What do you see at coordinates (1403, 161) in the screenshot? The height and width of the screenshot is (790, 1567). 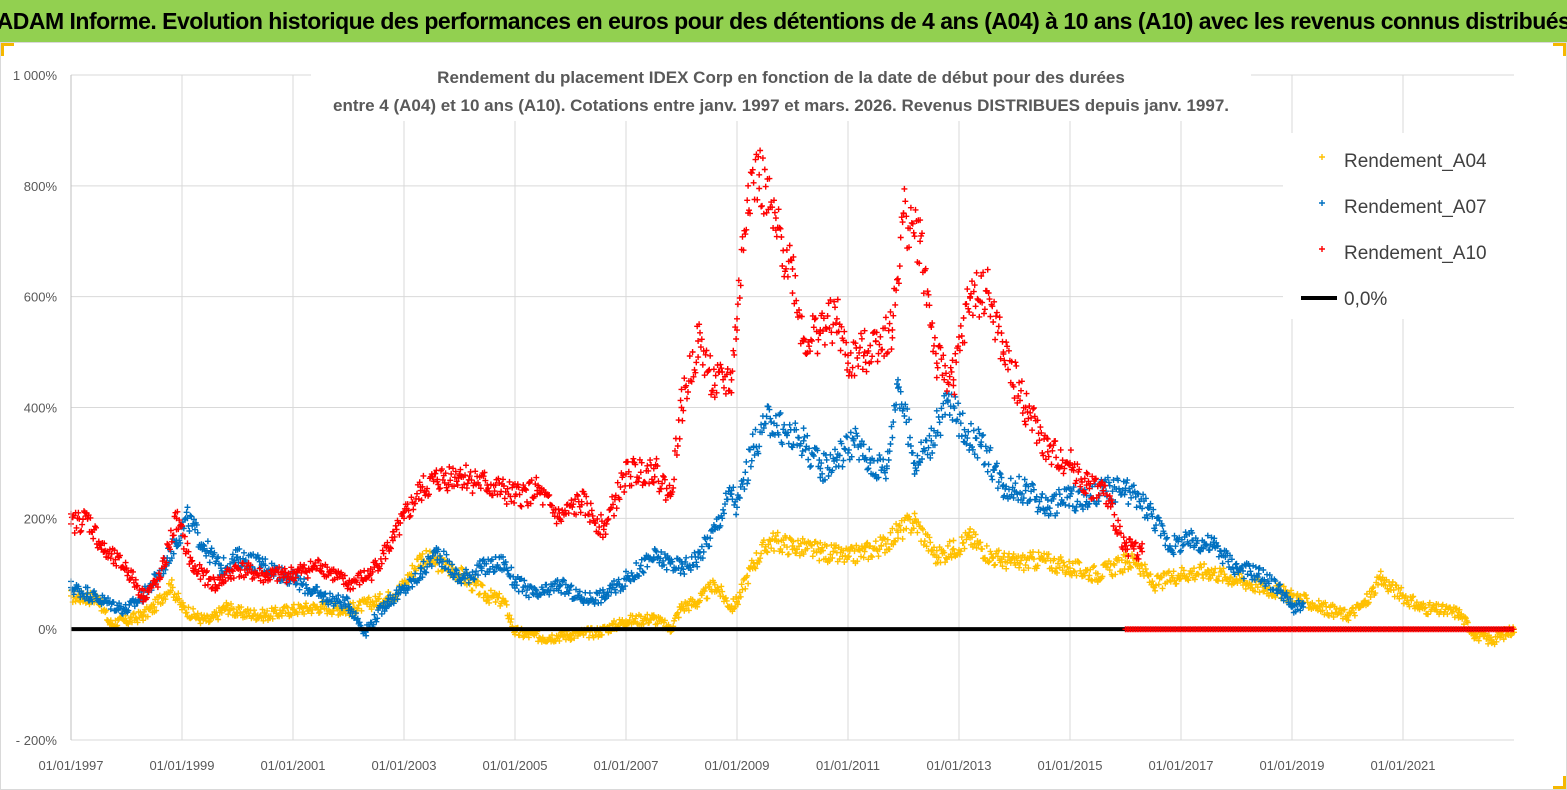 I see `legend-item: Rendement_A04` at bounding box center [1403, 161].